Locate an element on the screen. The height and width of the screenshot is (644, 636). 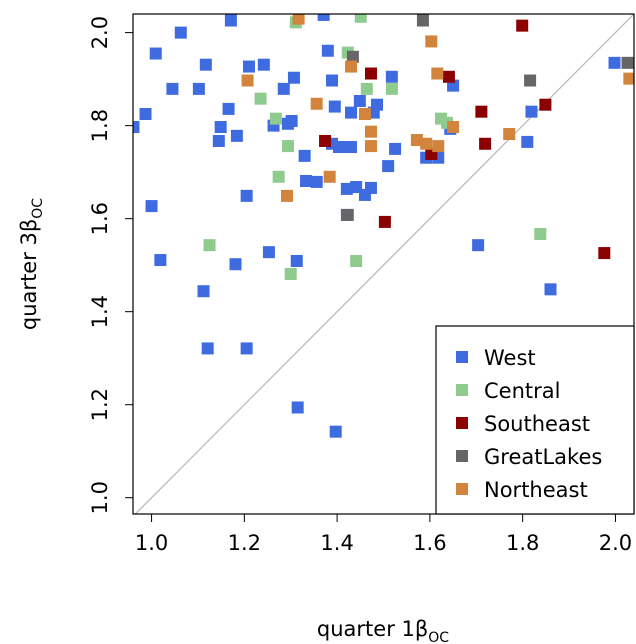
x-tick-label: 1.4 is located at coordinates (336, 543).